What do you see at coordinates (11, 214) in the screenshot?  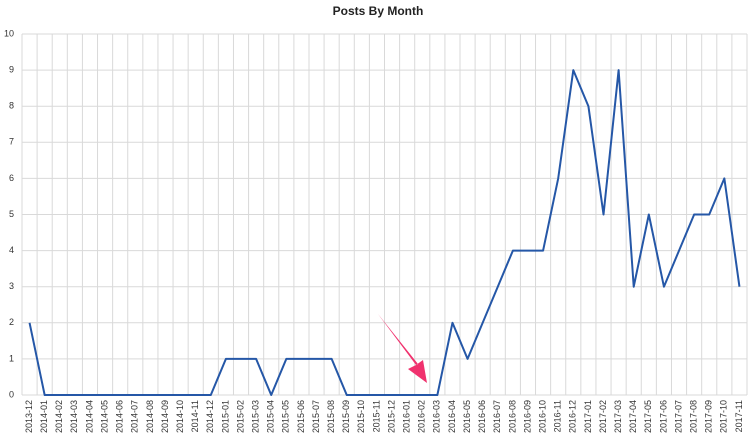 I see `y-tick-label: 5` at bounding box center [11, 214].